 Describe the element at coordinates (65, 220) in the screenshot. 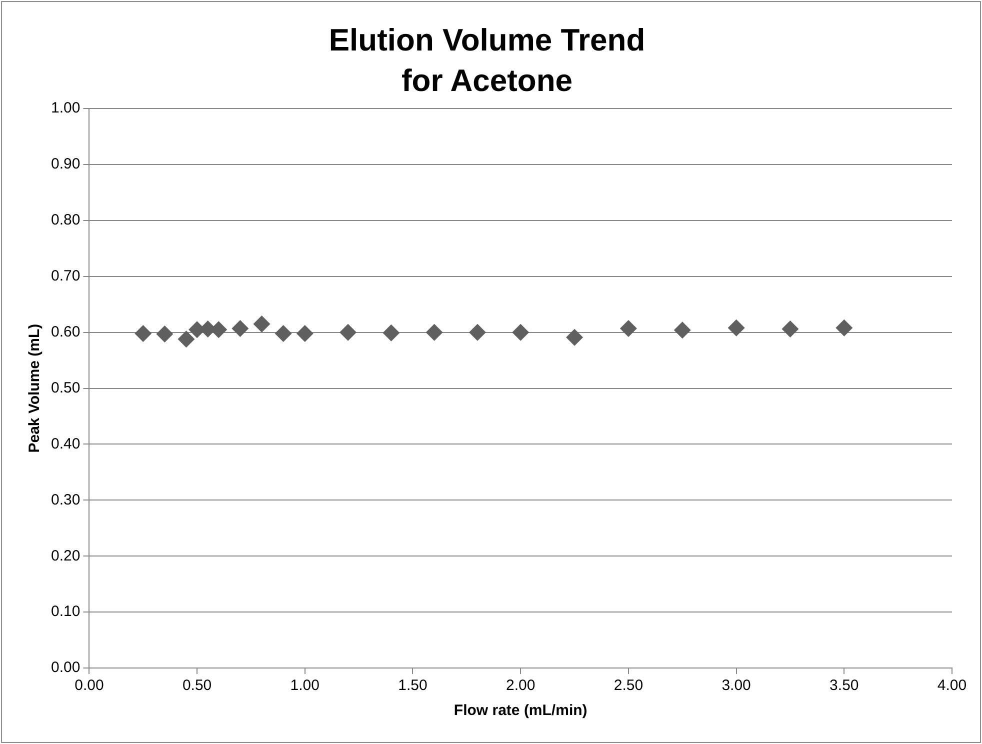

I see `y-tick-label: 0.80` at that location.